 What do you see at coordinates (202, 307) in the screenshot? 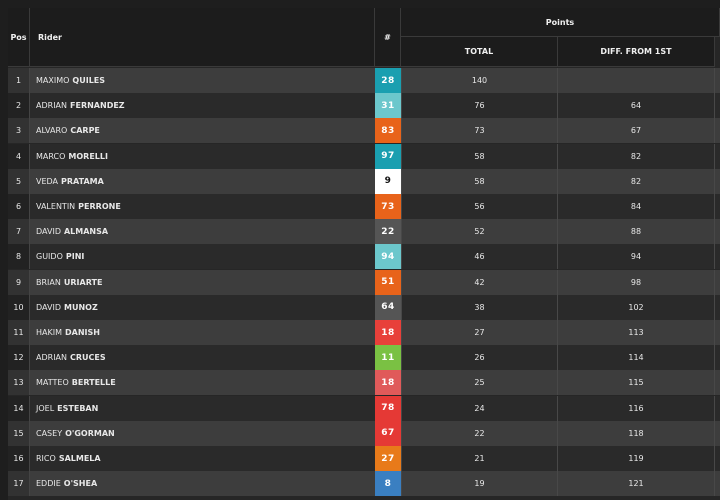
I see `rider-name: DAVID MUNOZ` at bounding box center [202, 307].